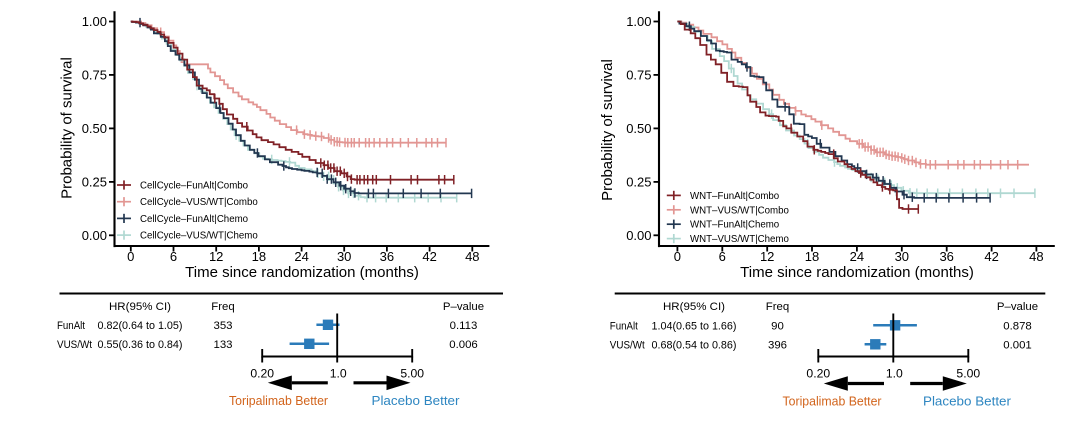 The width and height of the screenshot is (1080, 424). I want to click on svg-text: WNT–FunAlt|Combo, so click(734, 196).